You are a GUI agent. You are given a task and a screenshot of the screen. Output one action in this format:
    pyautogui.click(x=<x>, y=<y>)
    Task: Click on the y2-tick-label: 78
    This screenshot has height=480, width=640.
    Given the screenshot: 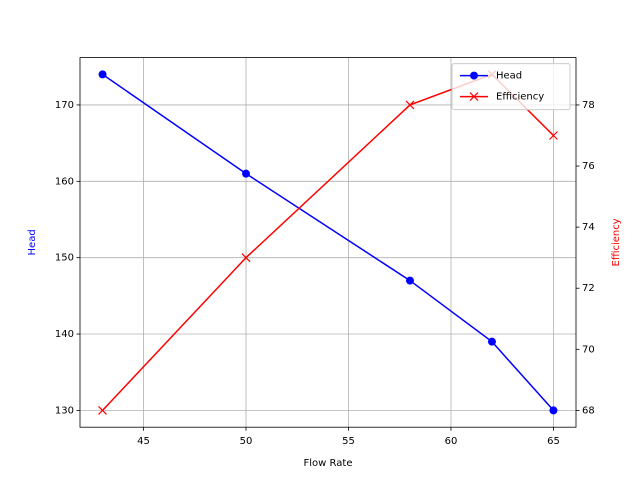 What is the action you would take?
    pyautogui.click(x=588, y=105)
    